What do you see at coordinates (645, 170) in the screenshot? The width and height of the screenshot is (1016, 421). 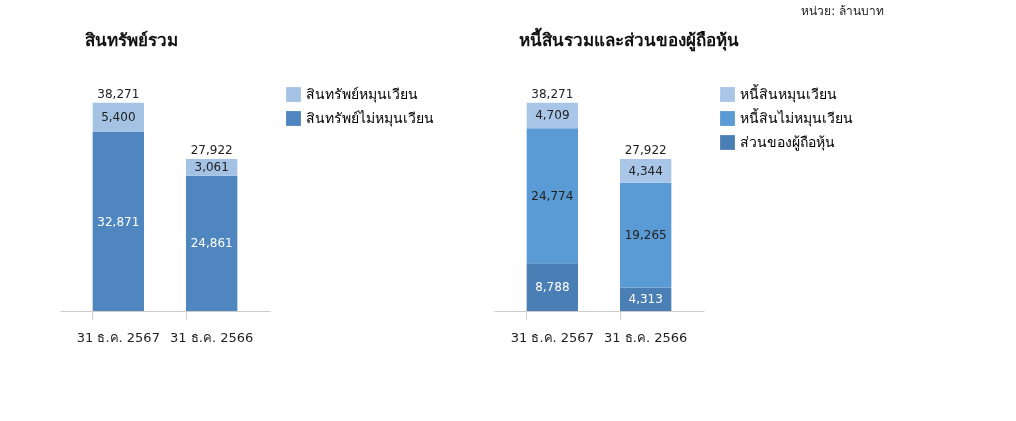 I see `data-label: 4,344` at bounding box center [645, 170].